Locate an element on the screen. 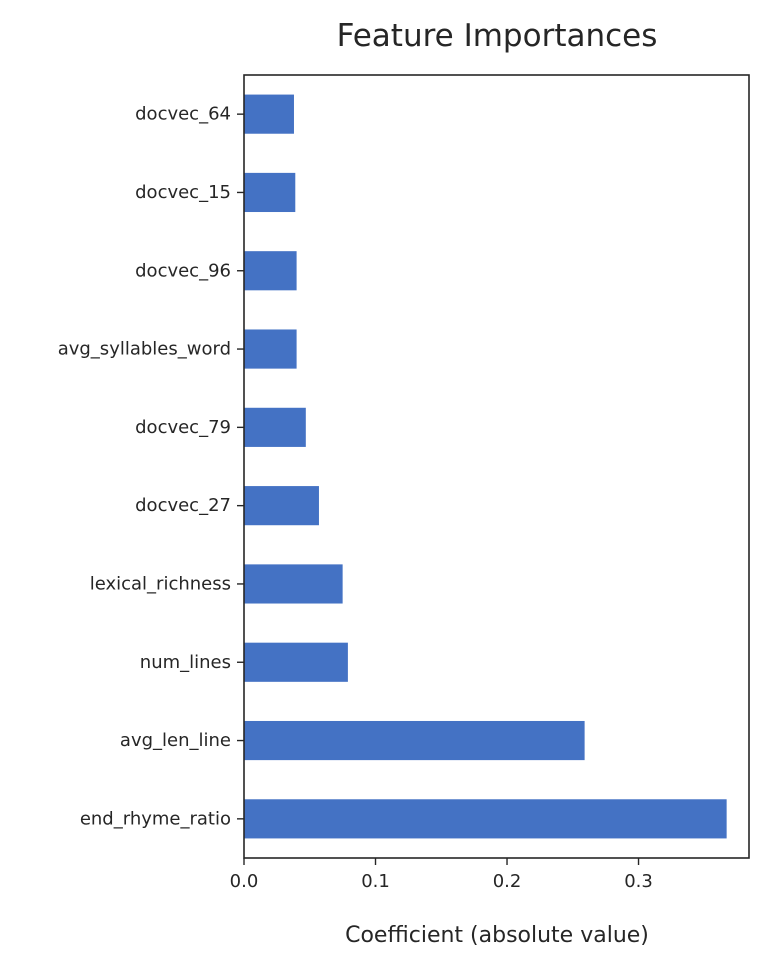  bar-num-lines is located at coordinates (296, 662).